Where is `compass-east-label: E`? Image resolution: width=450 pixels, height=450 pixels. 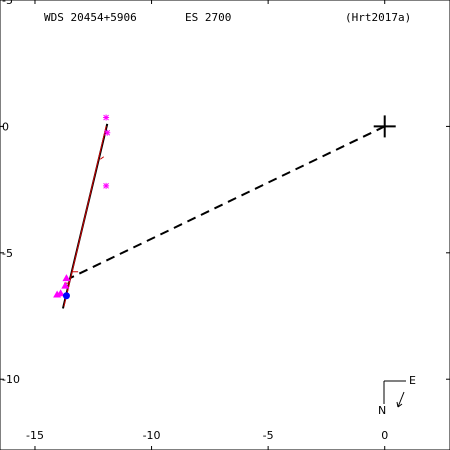
compass-east-label: E is located at coordinates (412, 380).